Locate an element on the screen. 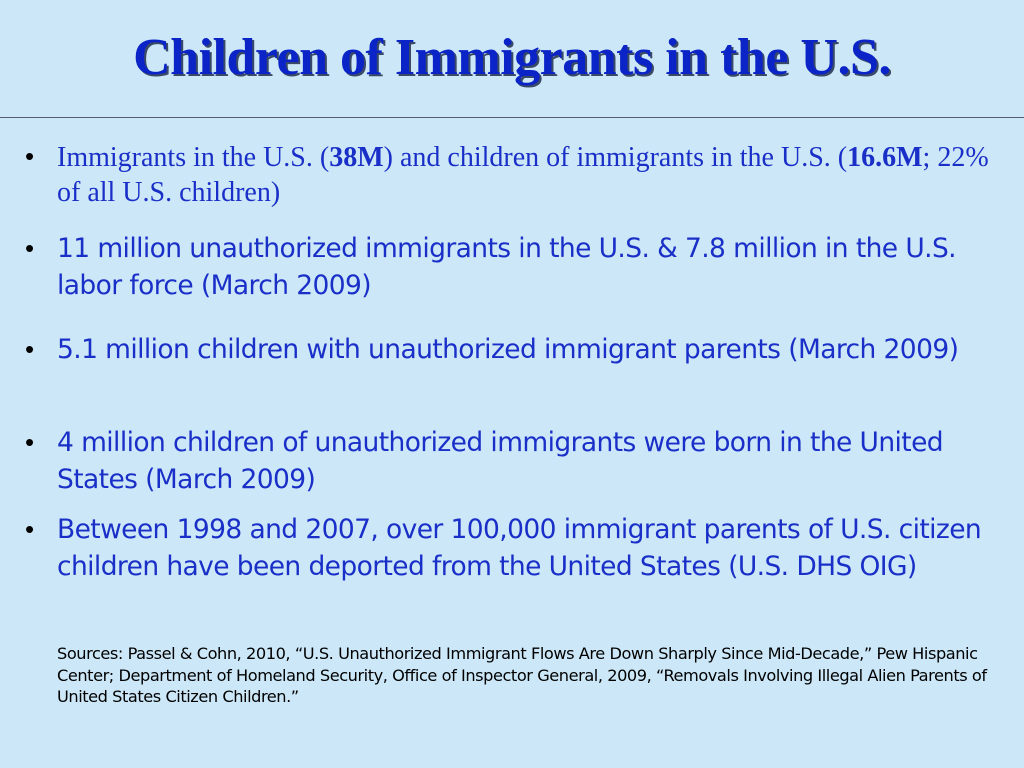 The height and width of the screenshot is (768, 1024). bullet-text-bold-figure: 38M is located at coordinates (356, 157).